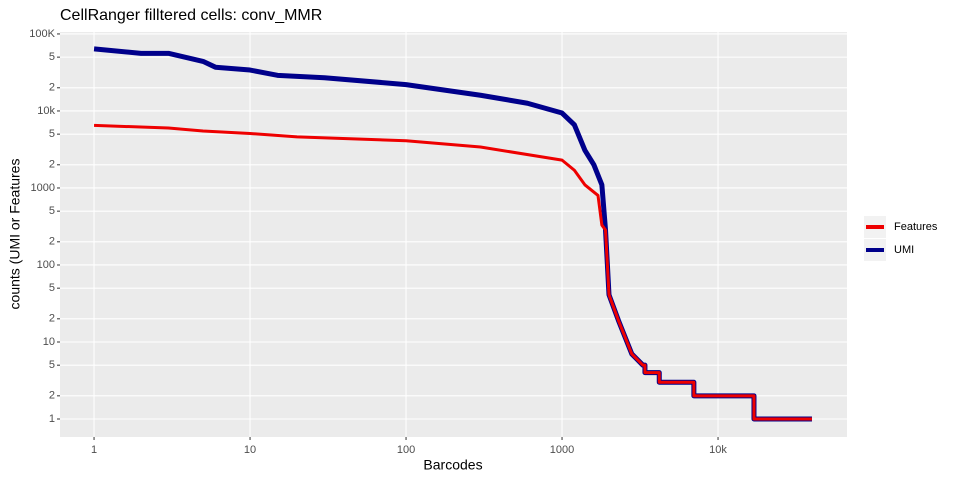  What do you see at coordinates (43, 188) in the screenshot?
I see `y-tick-label: 1000` at bounding box center [43, 188].